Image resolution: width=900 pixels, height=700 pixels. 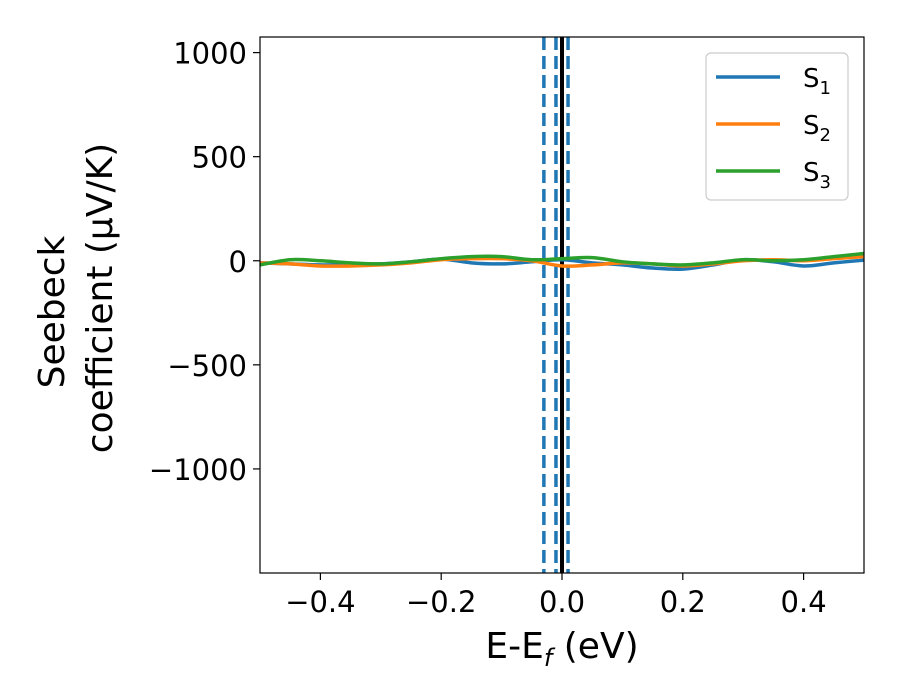 I want to click on legend-label-1: S1, so click(x=817, y=81).